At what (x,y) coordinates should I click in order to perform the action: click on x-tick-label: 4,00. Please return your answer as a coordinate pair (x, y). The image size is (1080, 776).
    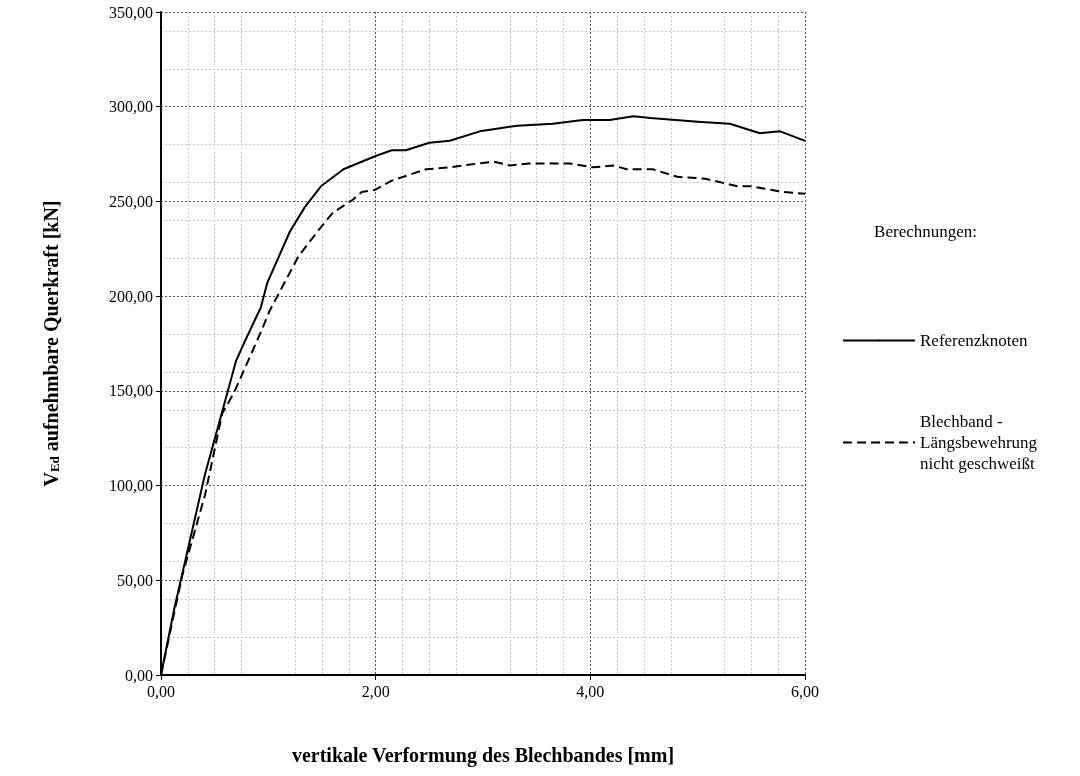
    Looking at the image, I should click on (590, 691).